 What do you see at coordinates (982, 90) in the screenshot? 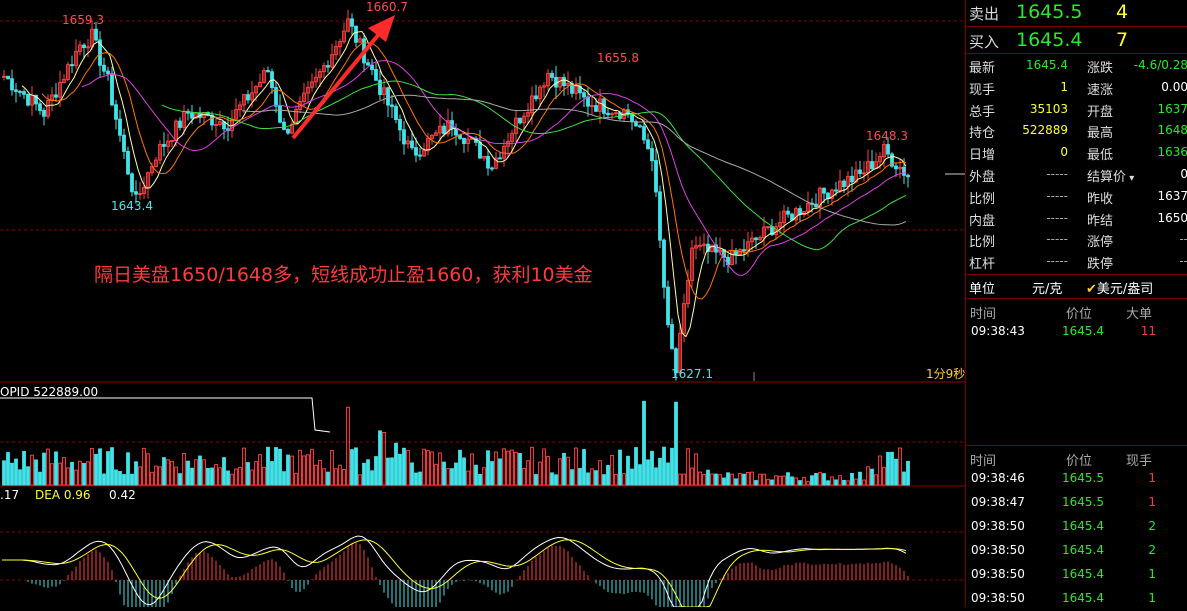
I see `stat-label: 现手` at bounding box center [982, 90].